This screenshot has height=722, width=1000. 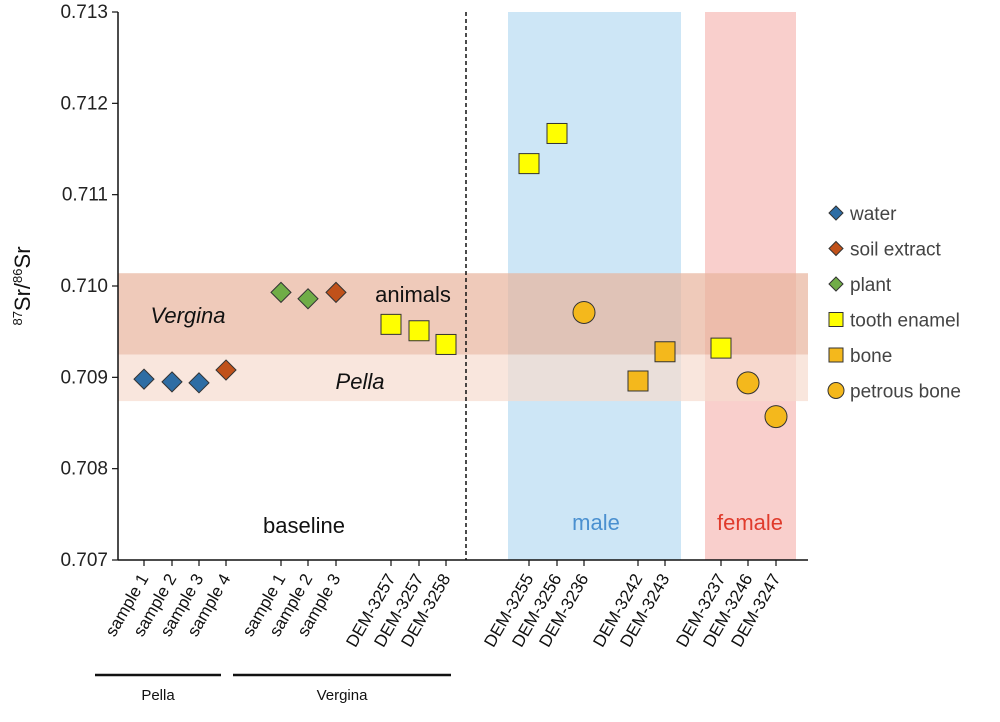 I want to click on vergina-group-label: Vergina, so click(x=343, y=695).